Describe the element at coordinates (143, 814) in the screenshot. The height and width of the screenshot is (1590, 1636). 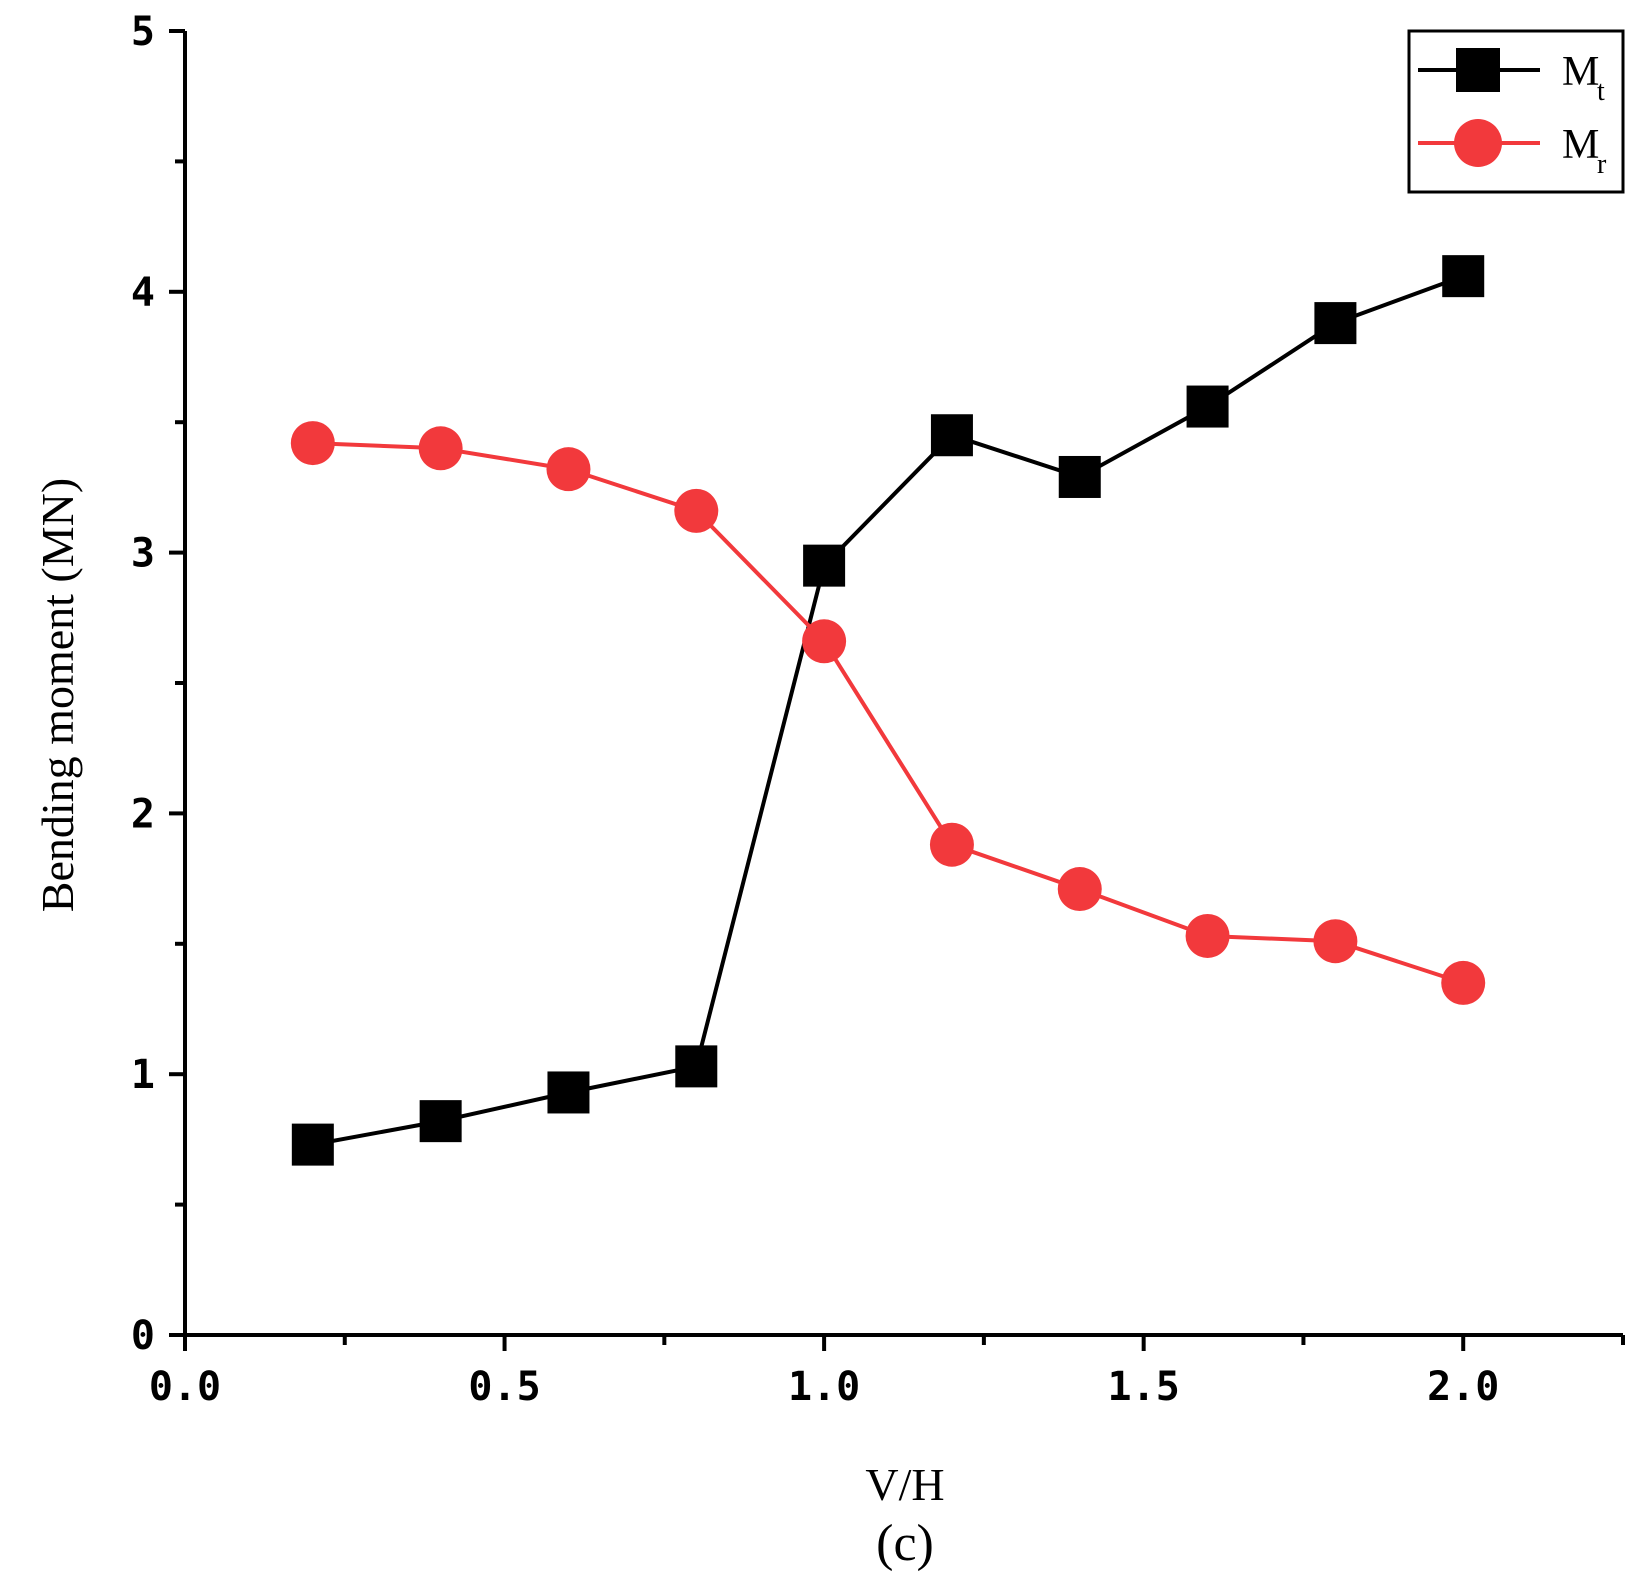
I see `y-tick-label: 2` at that location.